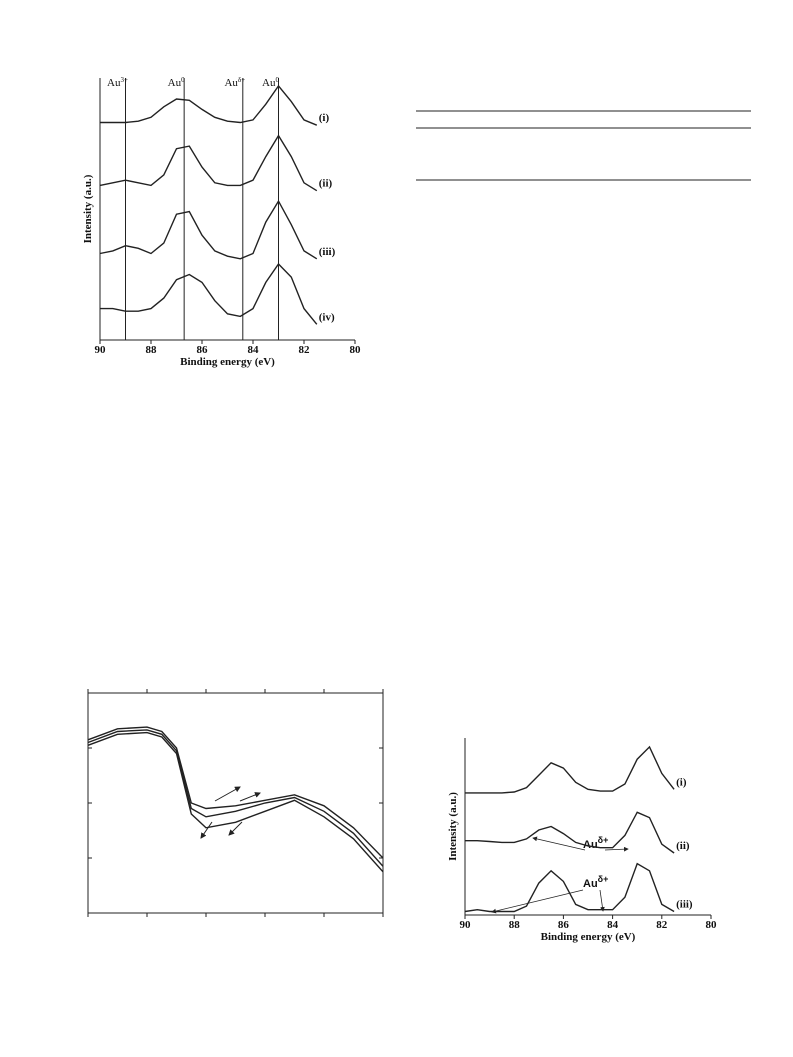 This screenshot has width=793, height=1057. What do you see at coordinates (125, 80) in the screenshot?
I see `annotation-sup: 3+` at bounding box center [125, 80].